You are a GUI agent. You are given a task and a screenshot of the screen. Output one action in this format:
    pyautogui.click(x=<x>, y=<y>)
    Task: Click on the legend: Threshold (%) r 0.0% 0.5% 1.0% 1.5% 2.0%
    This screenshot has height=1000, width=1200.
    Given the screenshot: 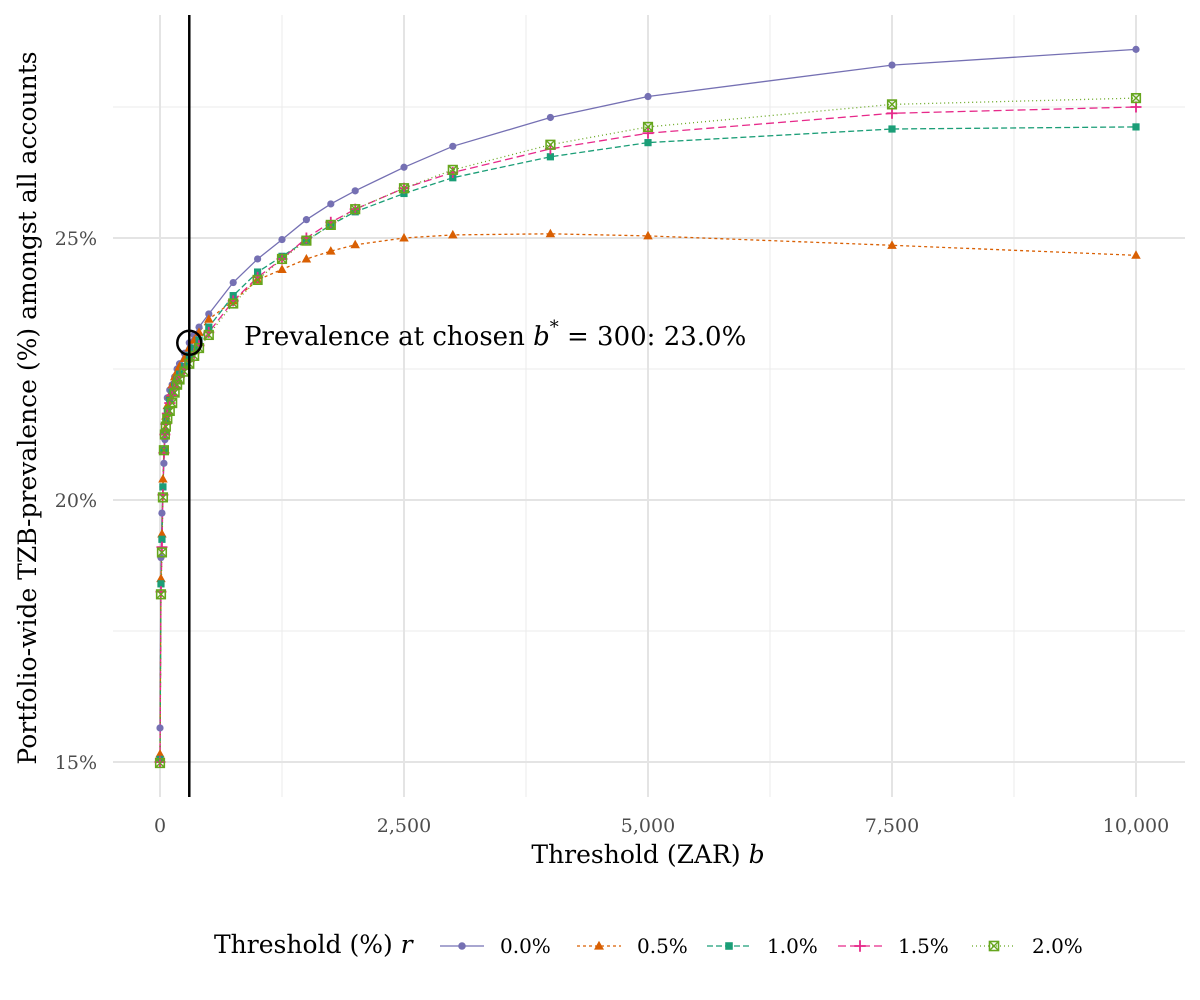 What is the action you would take?
    pyautogui.click(x=648, y=944)
    